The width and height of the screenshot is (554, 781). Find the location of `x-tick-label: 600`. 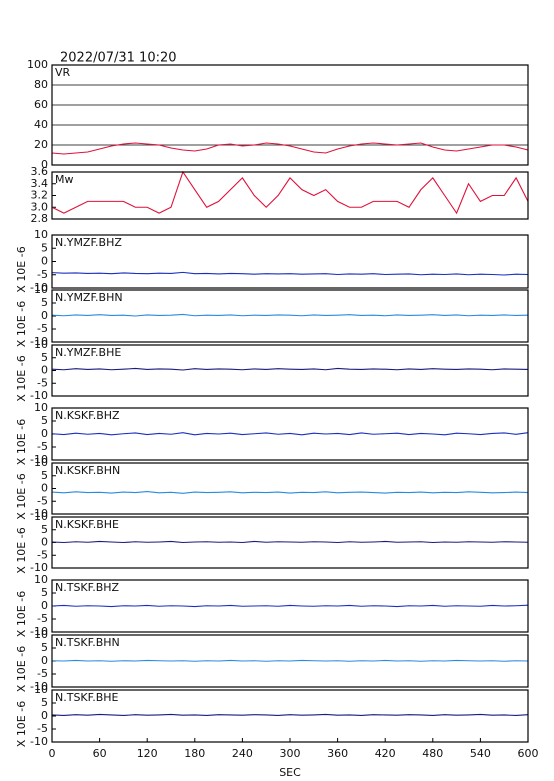

x-tick-label: 600 is located at coordinates (528, 753).